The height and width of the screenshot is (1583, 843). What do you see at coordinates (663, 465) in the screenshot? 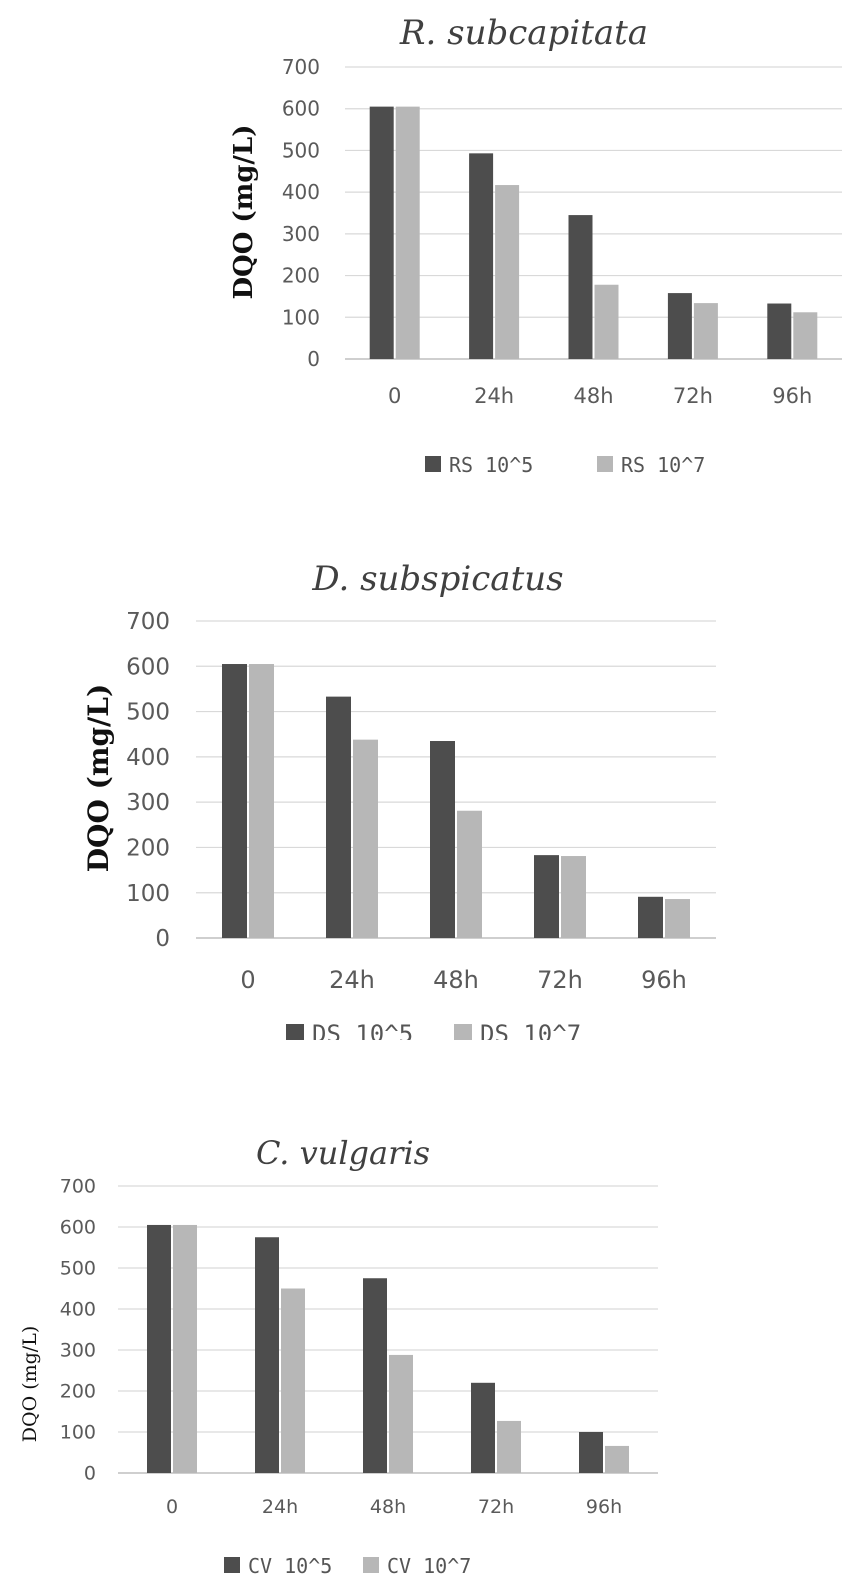
I see `legend-label: RS 10^7` at bounding box center [663, 465].